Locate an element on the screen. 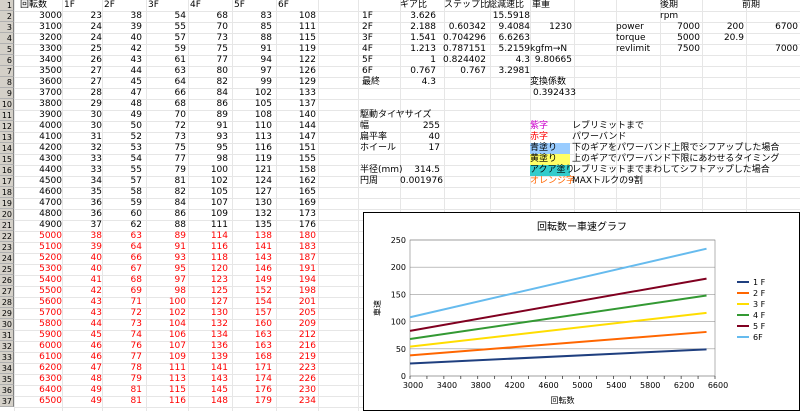  data-cell: 67 is located at coordinates (136, 269).